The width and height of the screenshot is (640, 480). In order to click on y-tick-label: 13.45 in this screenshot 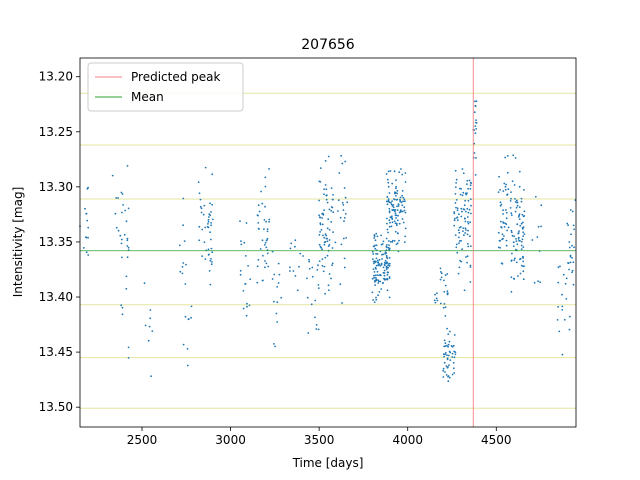, I will do `click(56, 352)`.